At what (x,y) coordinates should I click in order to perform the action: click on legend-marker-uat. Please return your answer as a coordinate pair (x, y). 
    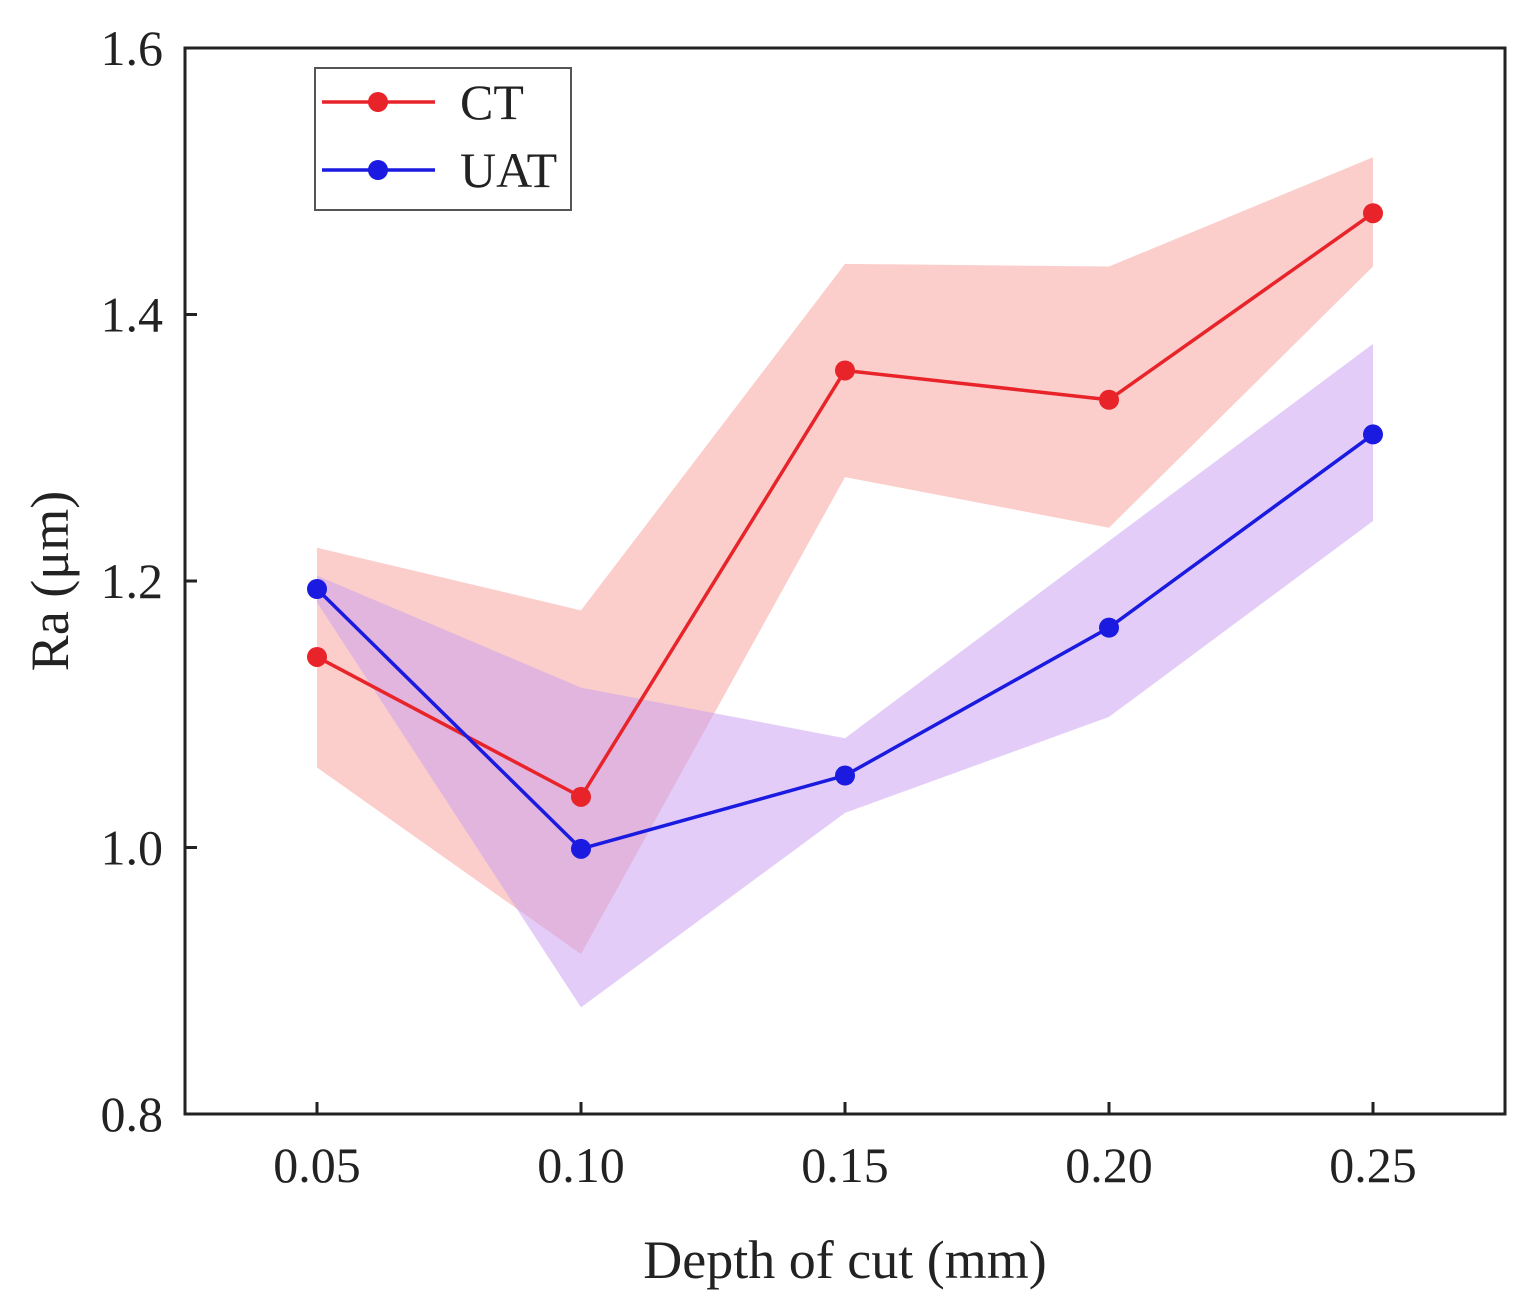
    Looking at the image, I should click on (378, 170).